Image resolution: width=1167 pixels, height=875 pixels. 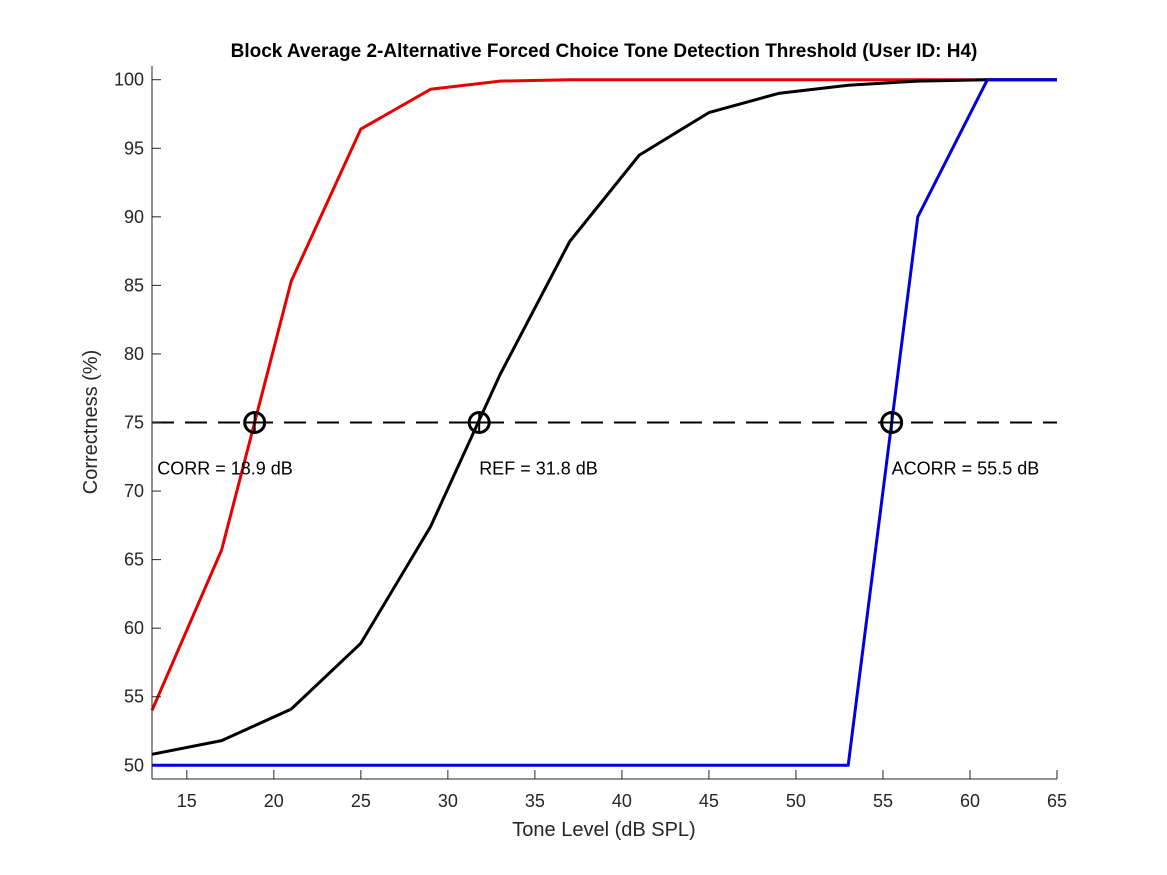 I want to click on x-tick-label-50: 50, so click(x=796, y=801).